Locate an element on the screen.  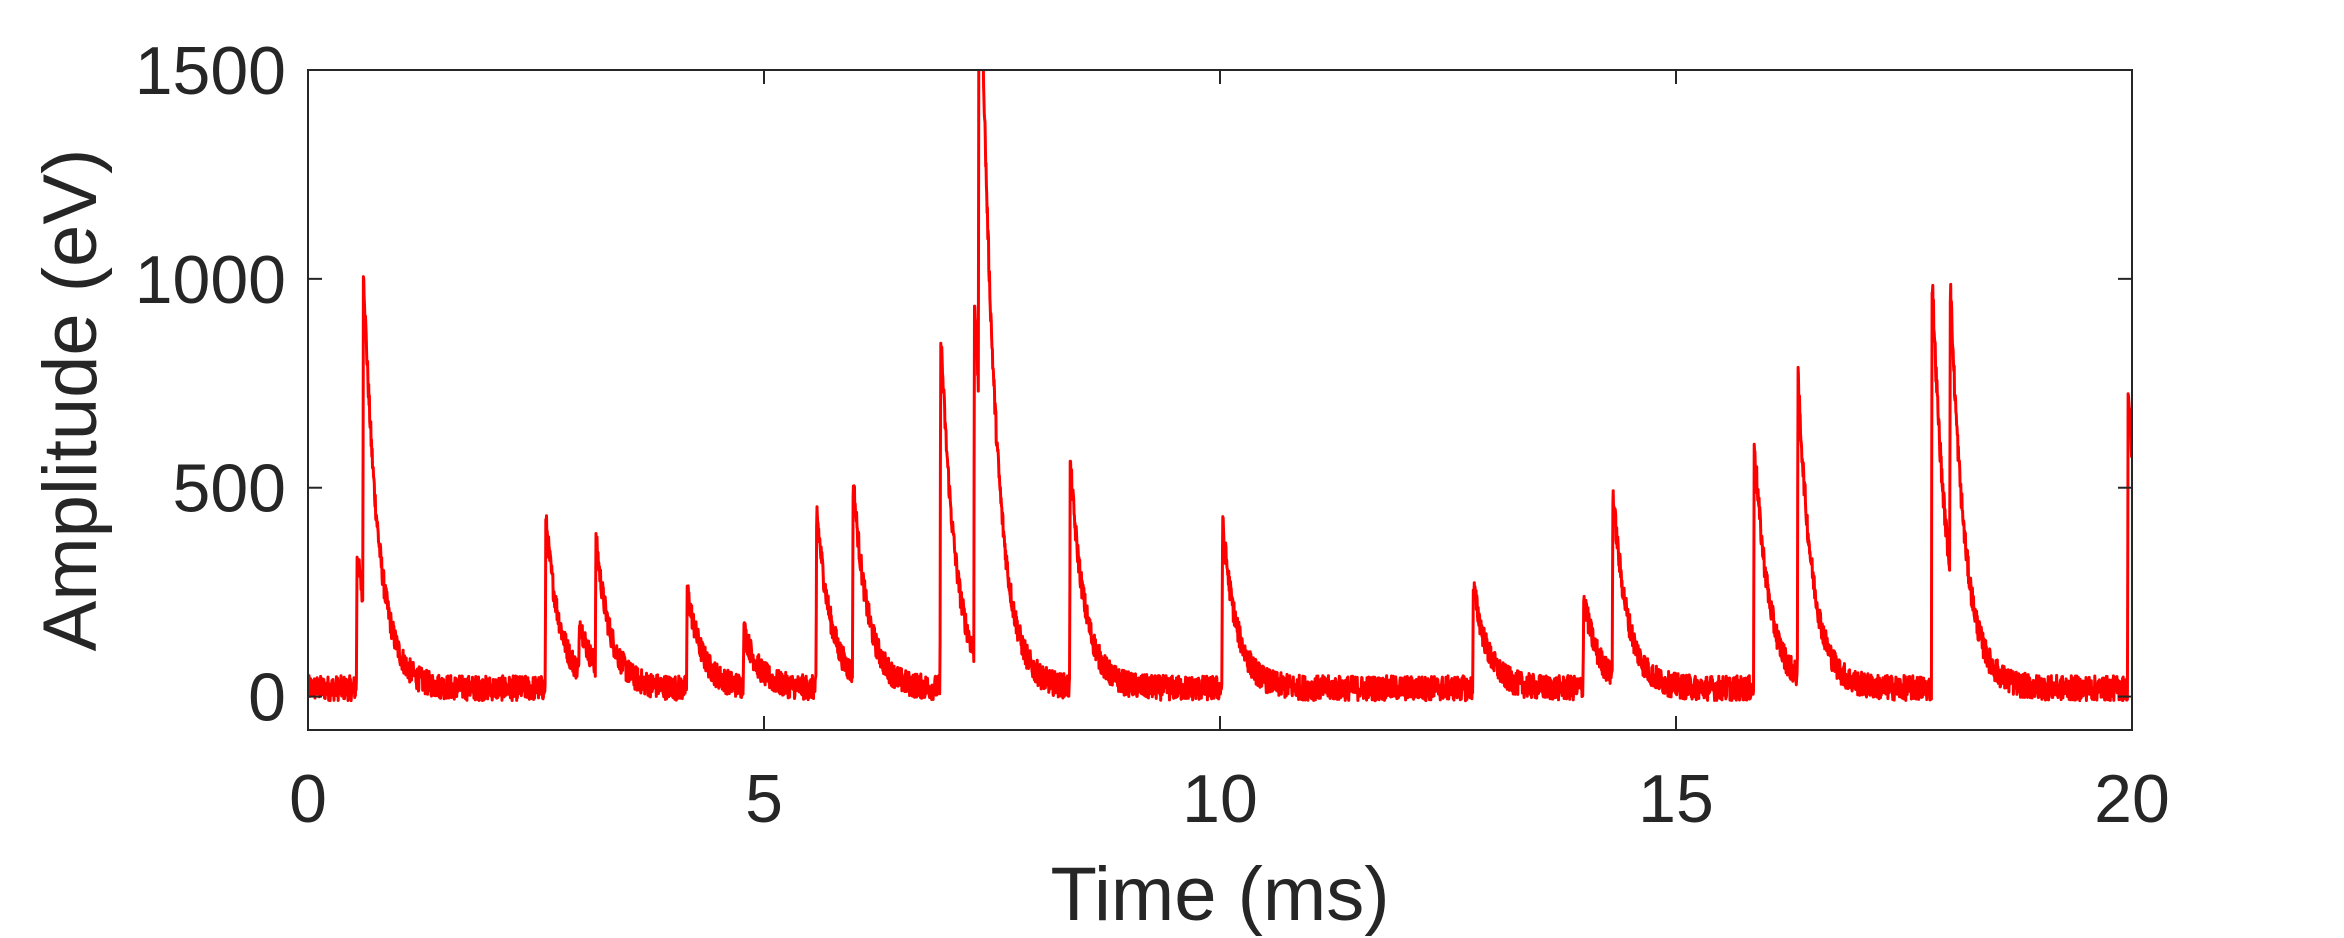
x-tick-labels: 0 5 10 15 20 is located at coordinates (1229, 799).